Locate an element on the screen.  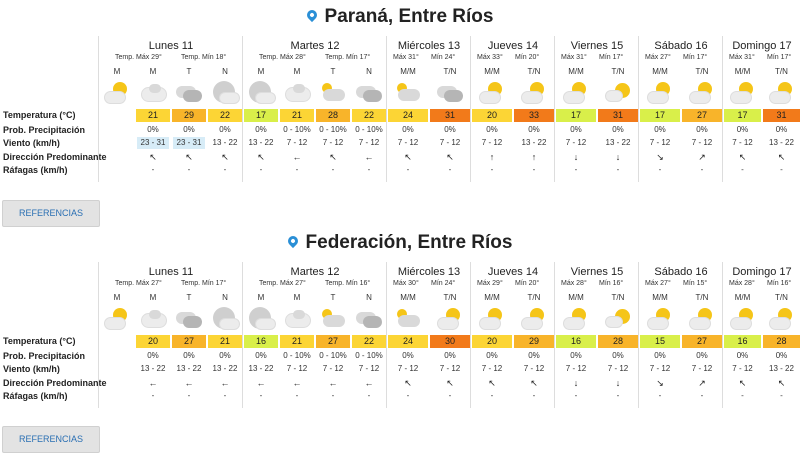
wind-direction-arrow-icon: ↓ is located at coordinates (576, 157).